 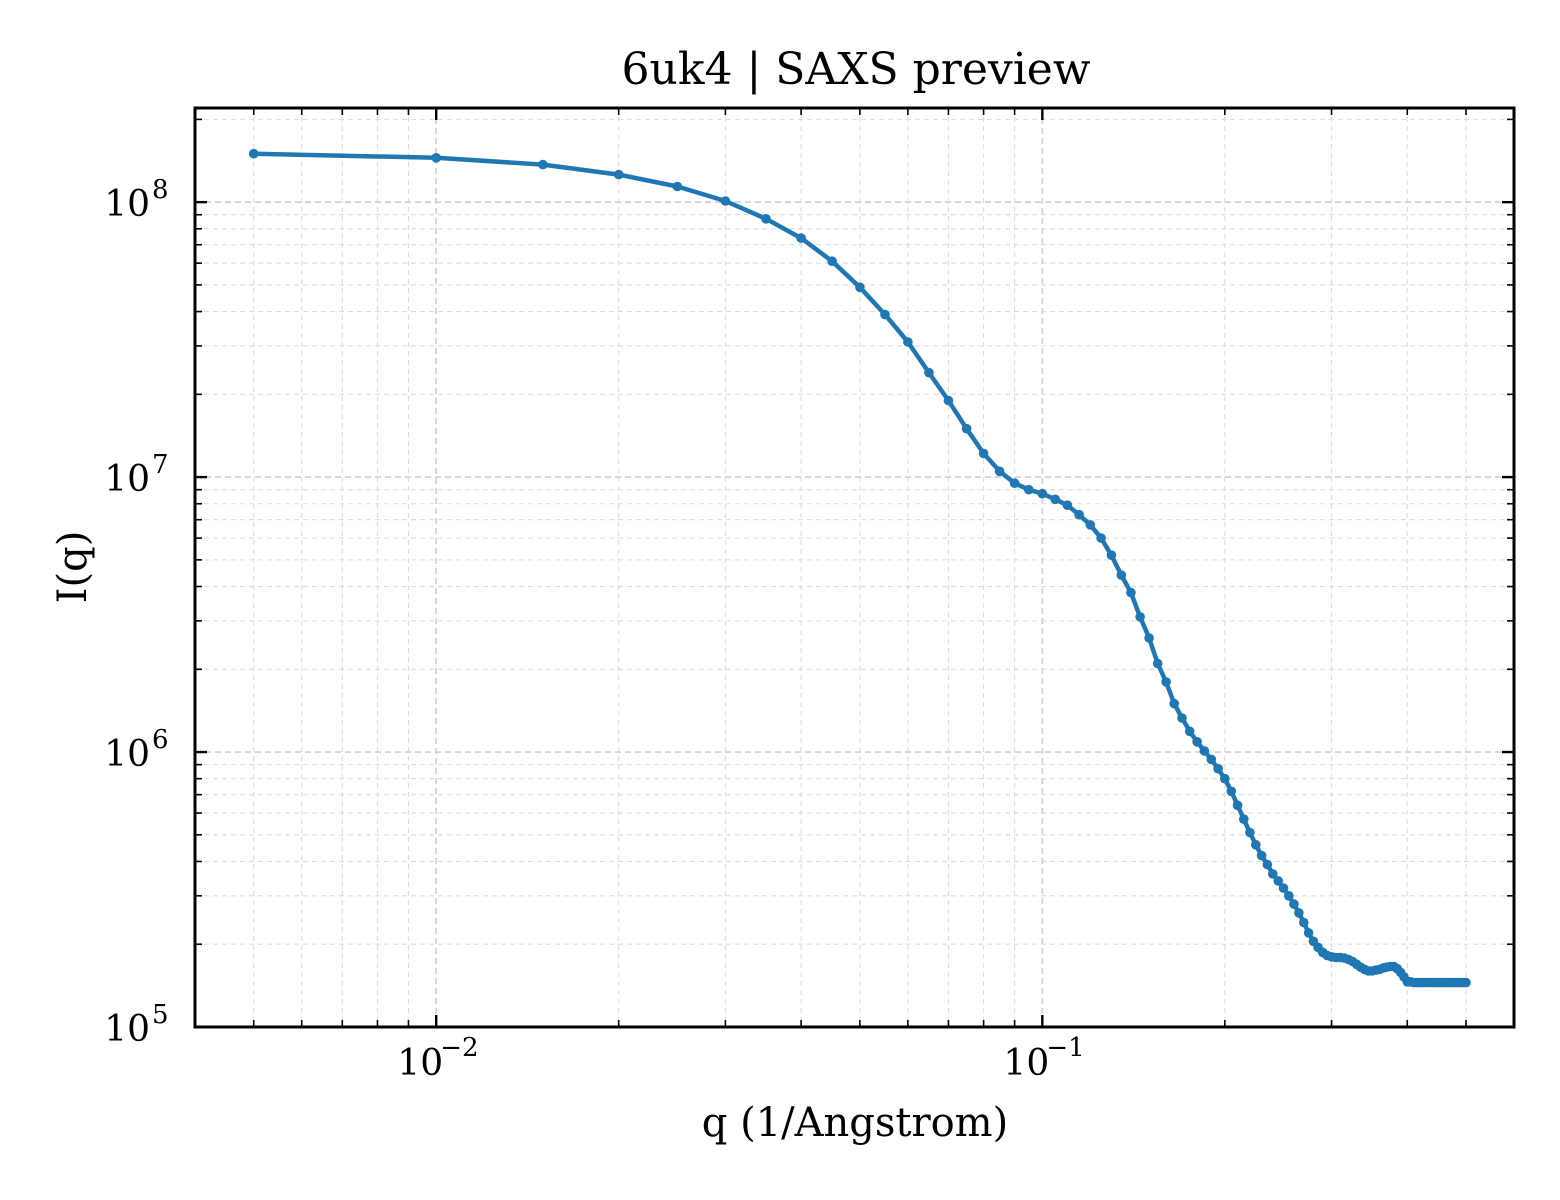 I want to click on chart-title: 6uk4 | SAXS preview, so click(x=855, y=69).